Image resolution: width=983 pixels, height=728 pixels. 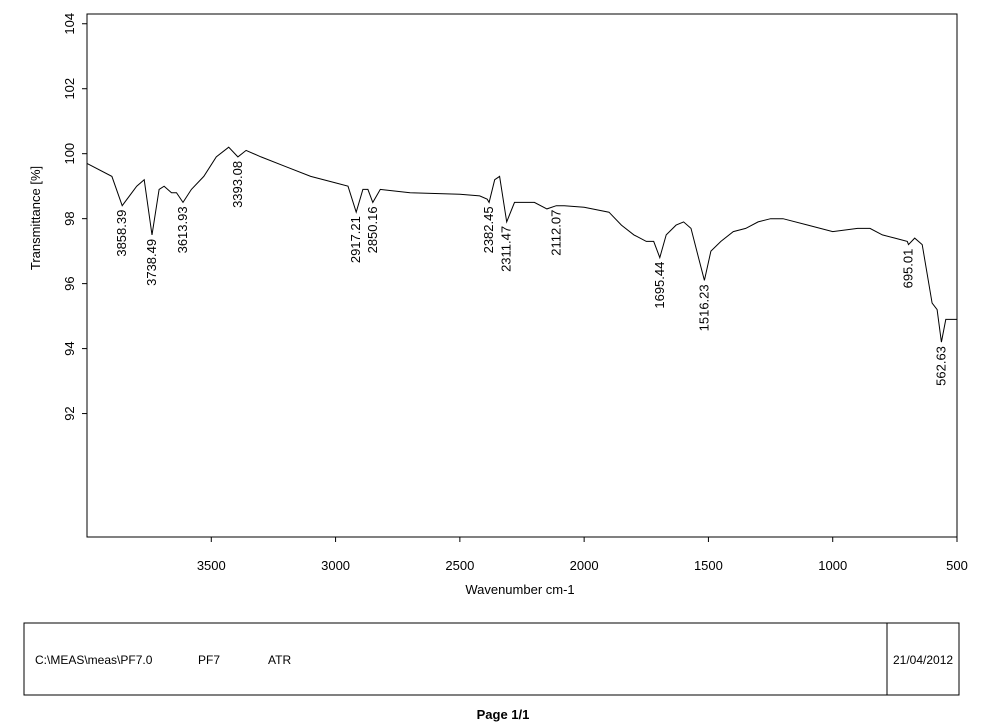 I want to click on x-tick-label: 1500, so click(x=708, y=565).